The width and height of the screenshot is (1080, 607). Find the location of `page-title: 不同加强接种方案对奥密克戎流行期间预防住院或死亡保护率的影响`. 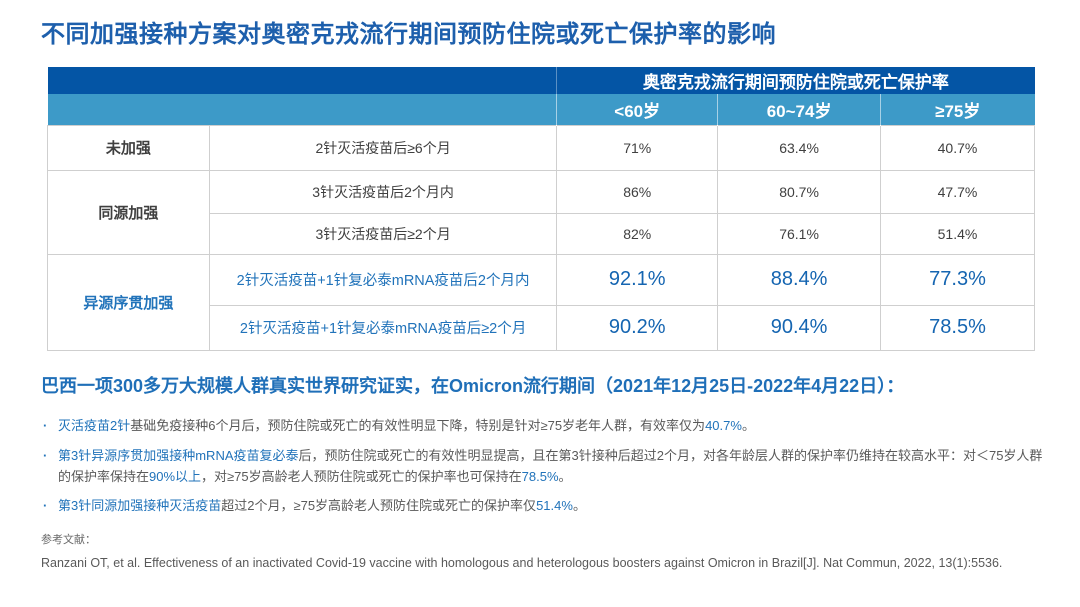

page-title: 不同加强接种方案对奥密克戎流行期间预防住院或死亡保护率的影响 is located at coordinates (408, 34).